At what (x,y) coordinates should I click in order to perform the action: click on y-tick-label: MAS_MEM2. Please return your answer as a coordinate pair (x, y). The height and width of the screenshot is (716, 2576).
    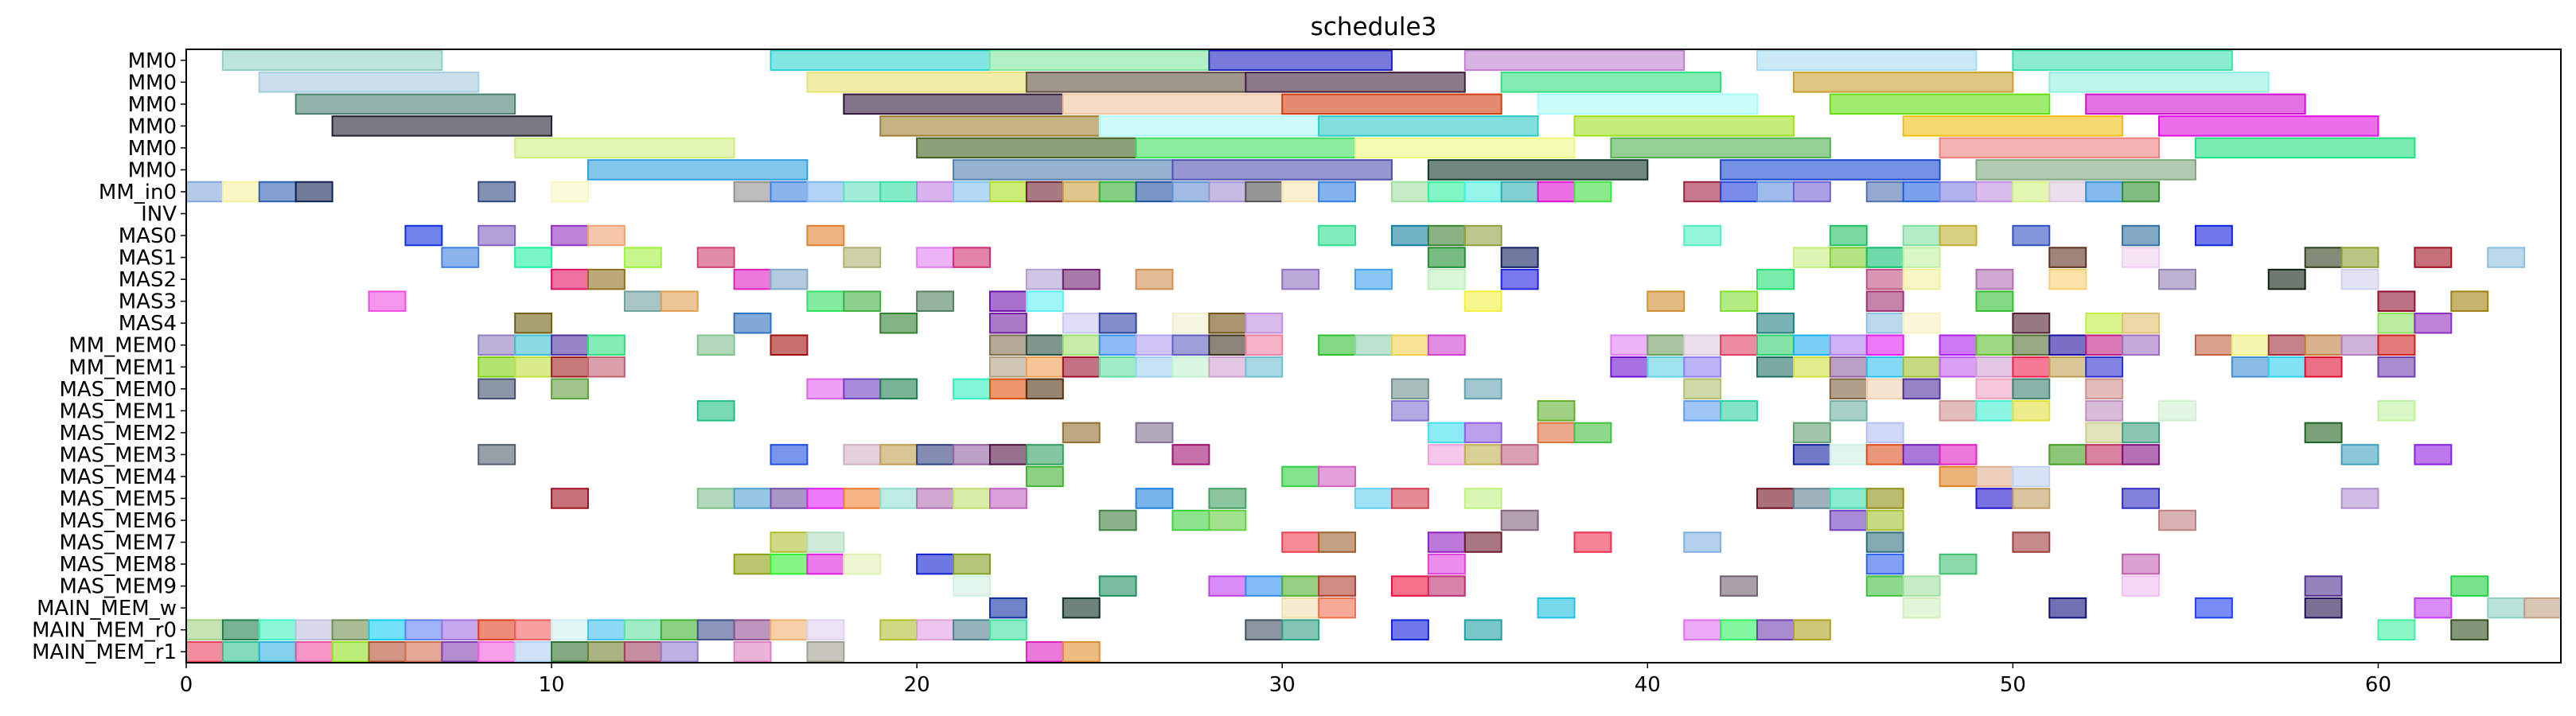
    Looking at the image, I should click on (118, 434).